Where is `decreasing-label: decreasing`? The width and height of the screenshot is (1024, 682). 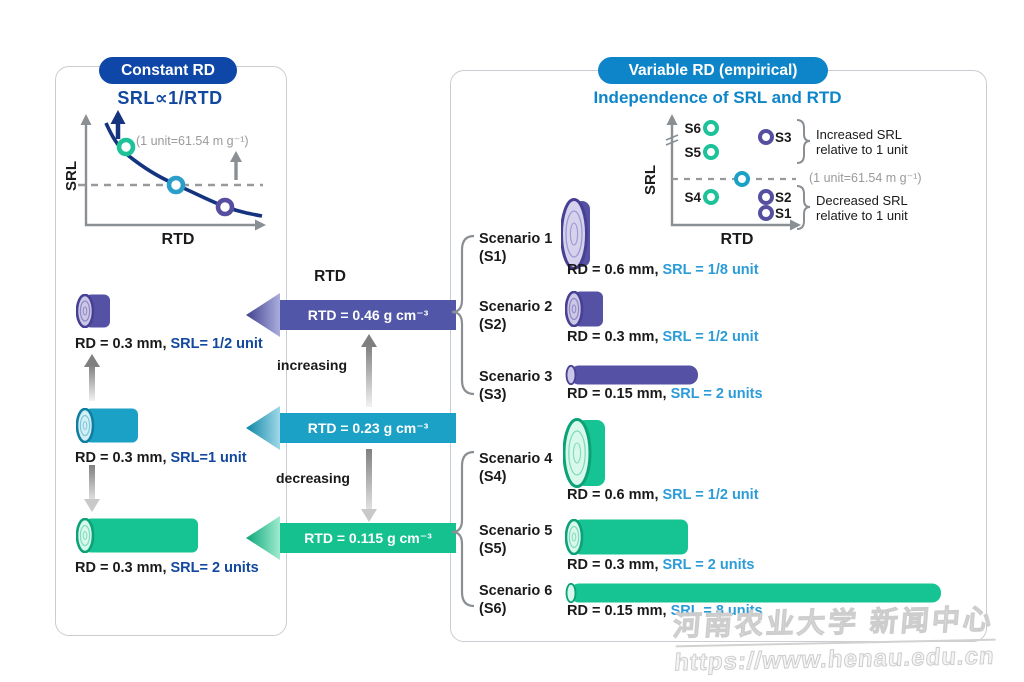
decreasing-label: decreasing is located at coordinates (313, 478).